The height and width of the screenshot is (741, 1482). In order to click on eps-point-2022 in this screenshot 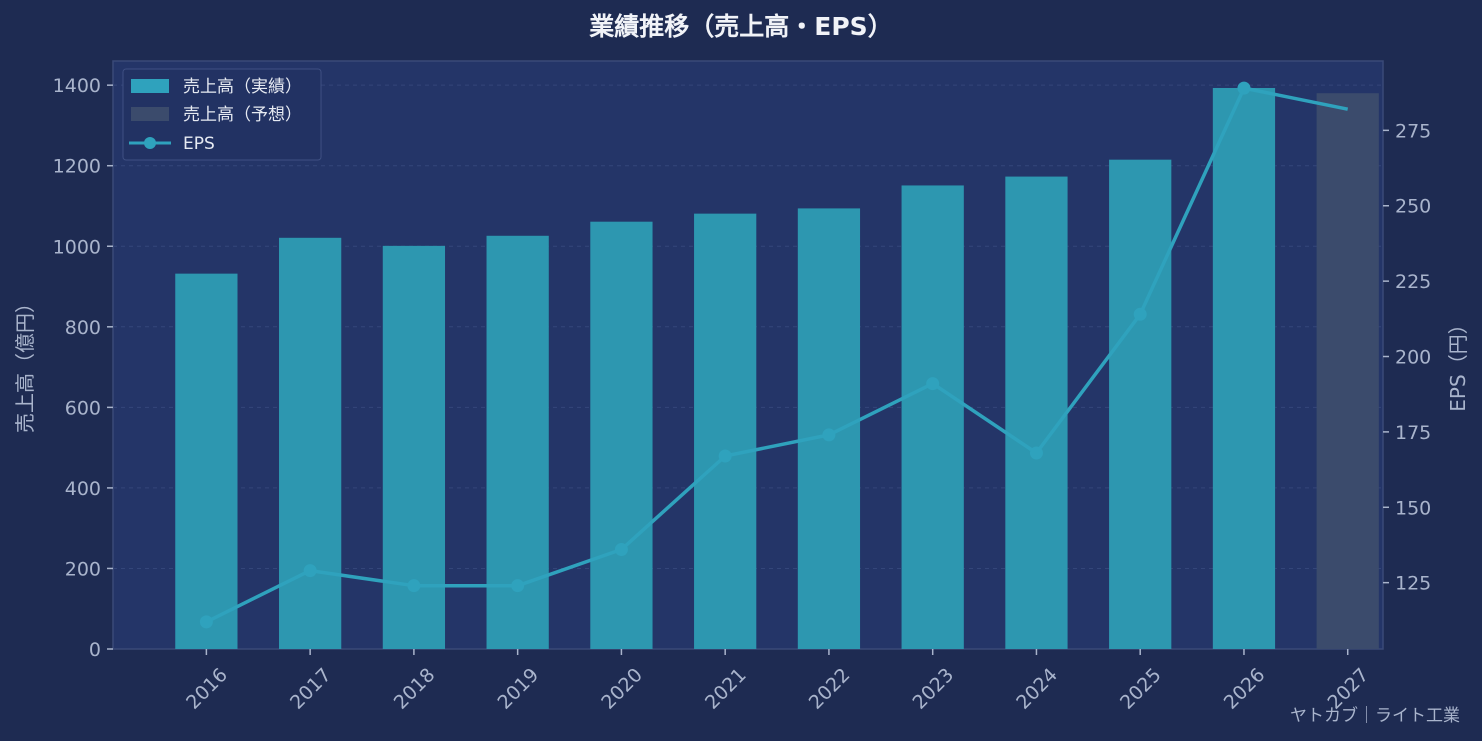, I will do `click(829, 435)`.